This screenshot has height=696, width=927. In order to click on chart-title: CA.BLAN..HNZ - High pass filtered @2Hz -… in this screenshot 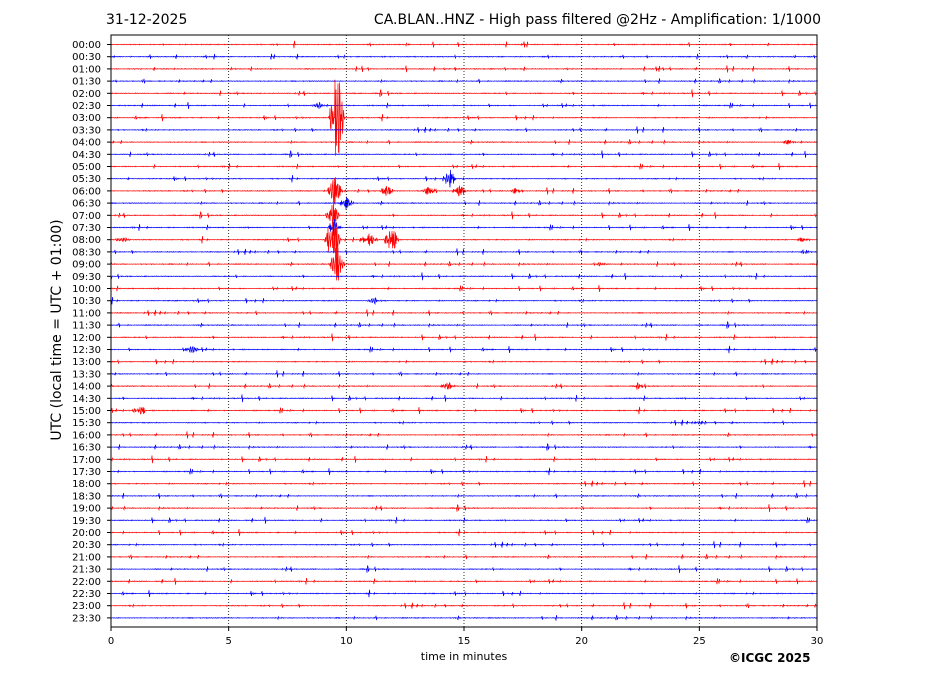, I will do `click(597, 20)`.